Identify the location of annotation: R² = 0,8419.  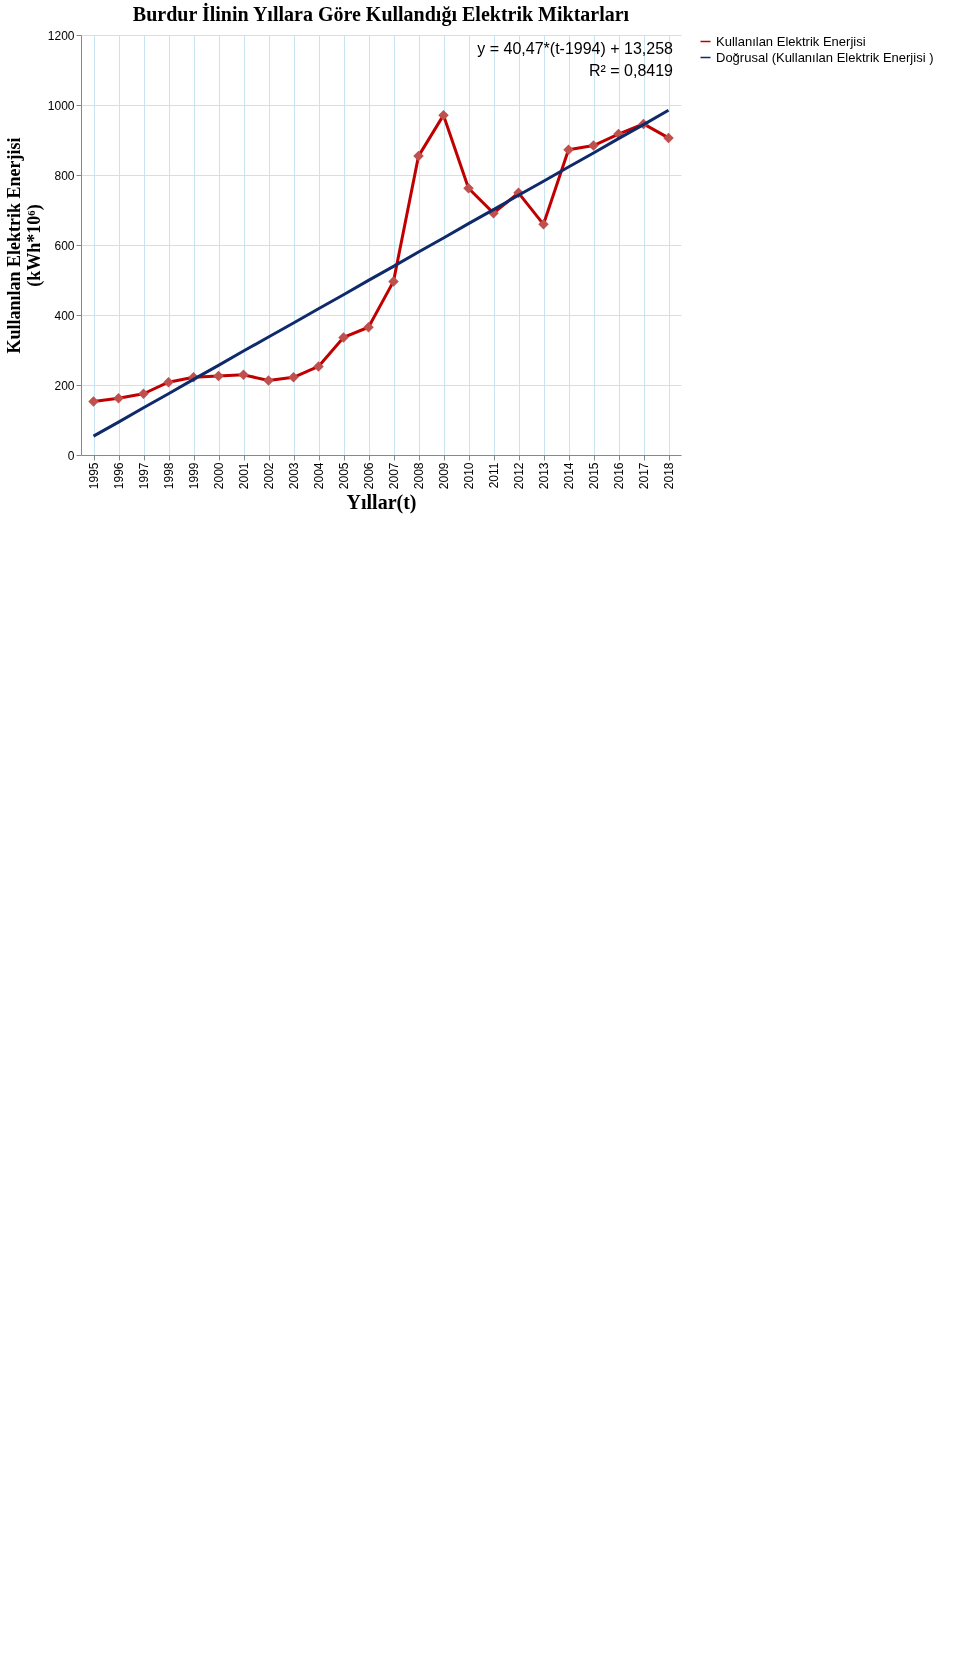
(631, 70).